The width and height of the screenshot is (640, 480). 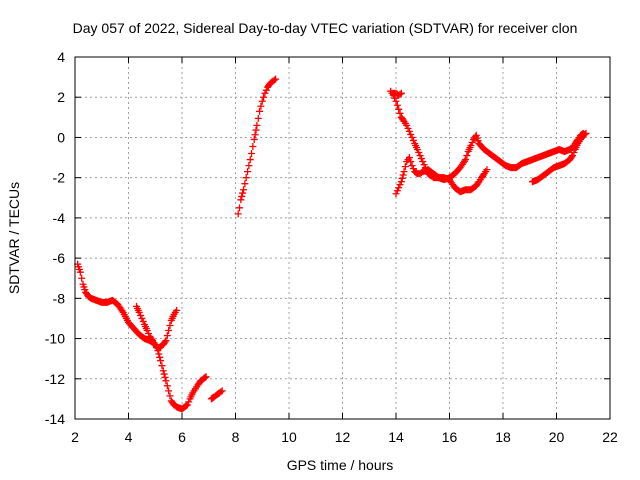 I want to click on y-tick-label: -2, so click(x=59, y=178).